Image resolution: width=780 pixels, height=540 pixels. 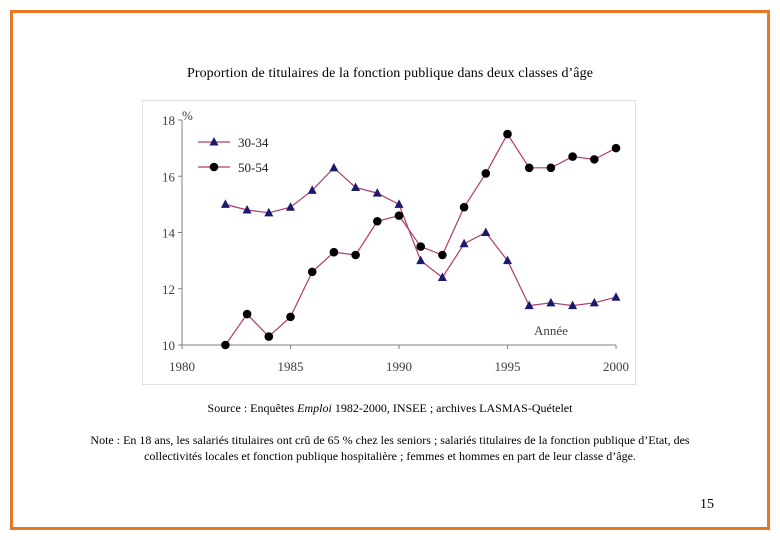 I want to click on x-tick-label: 2000, so click(x=616, y=366).